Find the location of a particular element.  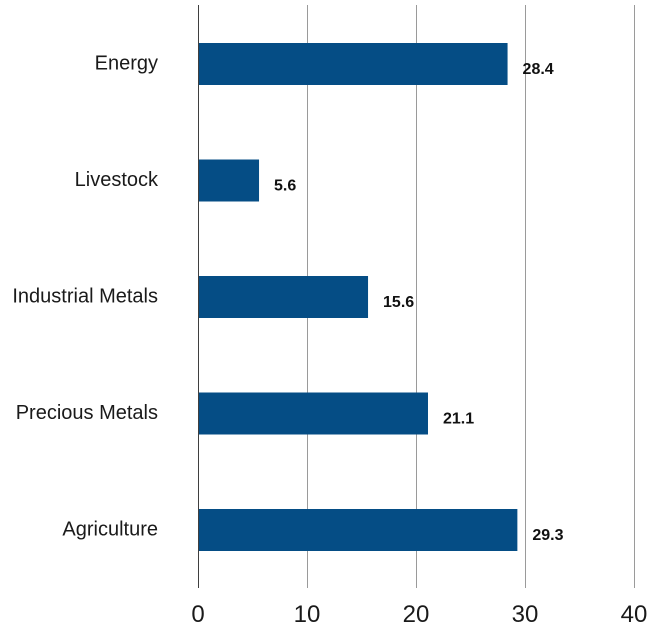

value-label: 29.3 is located at coordinates (547, 535).